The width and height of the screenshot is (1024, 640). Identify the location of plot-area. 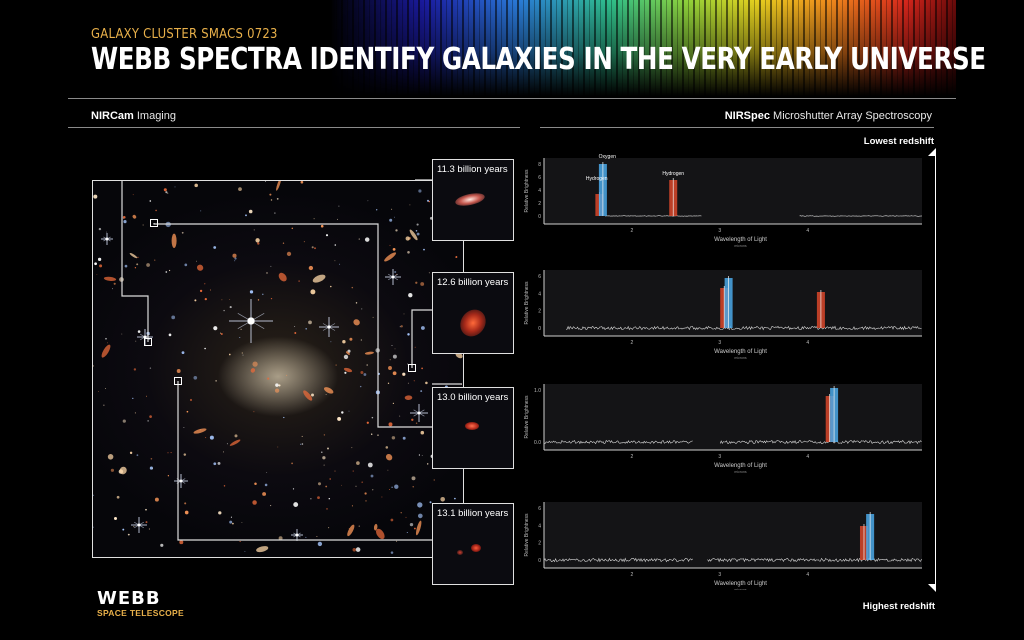
(733, 417).